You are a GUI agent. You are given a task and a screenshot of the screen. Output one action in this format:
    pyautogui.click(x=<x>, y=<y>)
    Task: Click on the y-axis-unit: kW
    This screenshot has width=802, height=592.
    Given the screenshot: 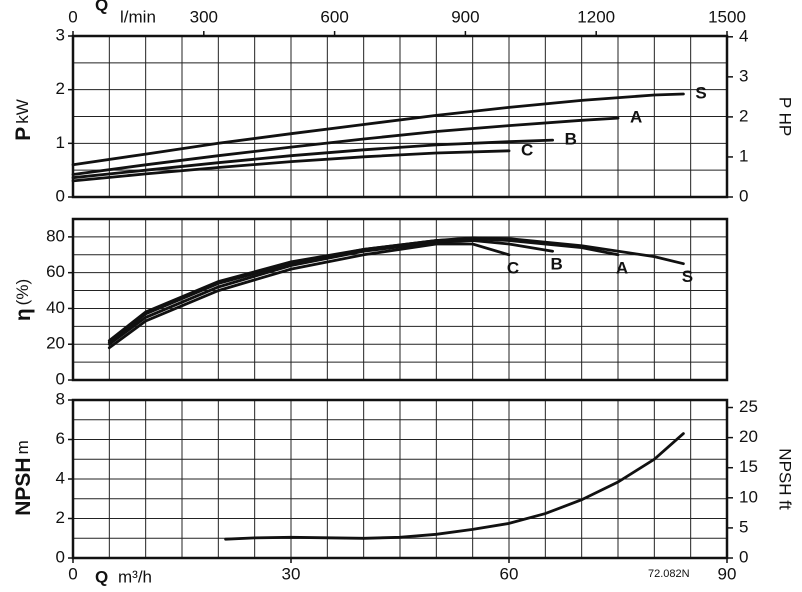 What is the action you would take?
    pyautogui.click(x=22, y=111)
    